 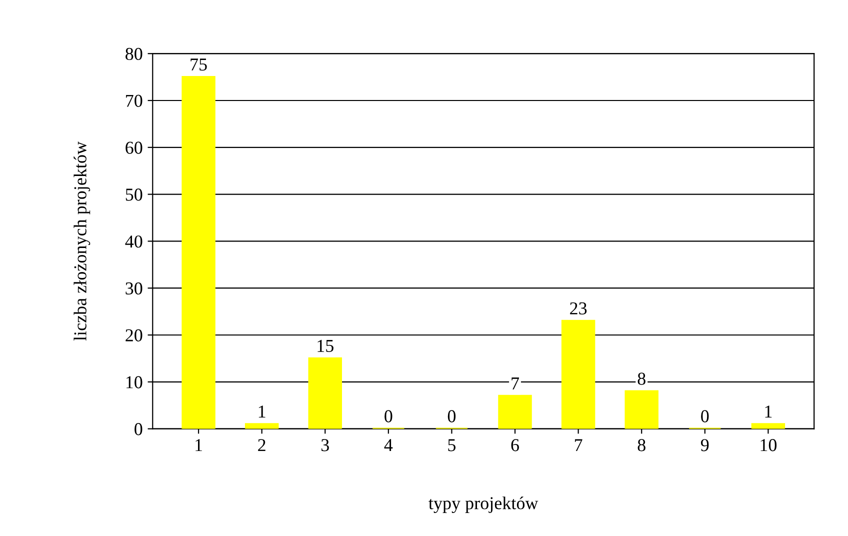 I want to click on y-tick-label: 10, so click(x=134, y=382).